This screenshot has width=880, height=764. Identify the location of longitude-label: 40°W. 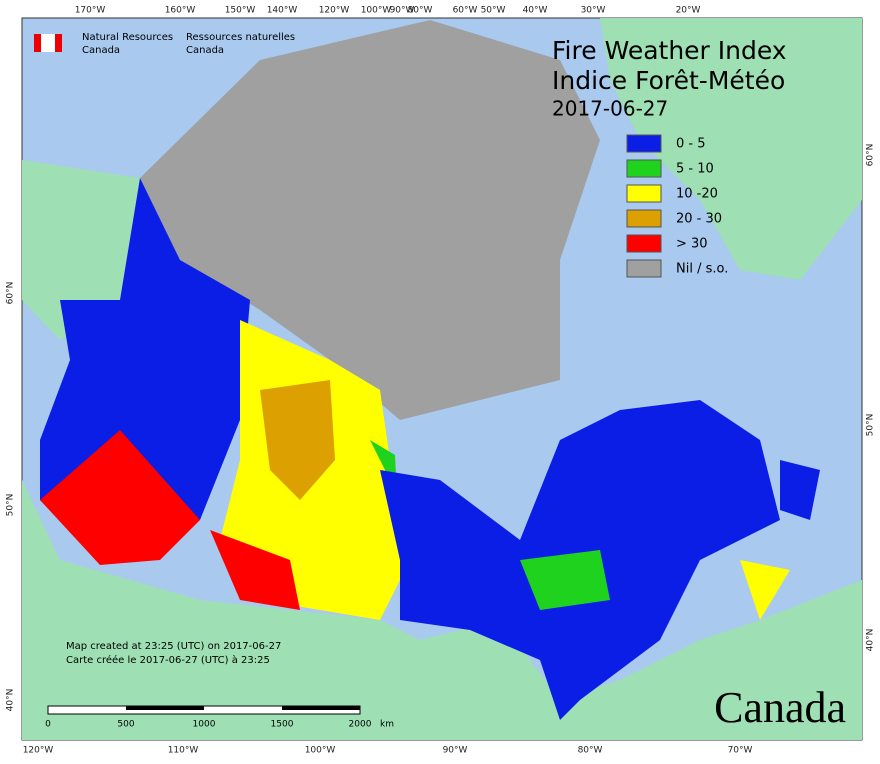
(535, 11).